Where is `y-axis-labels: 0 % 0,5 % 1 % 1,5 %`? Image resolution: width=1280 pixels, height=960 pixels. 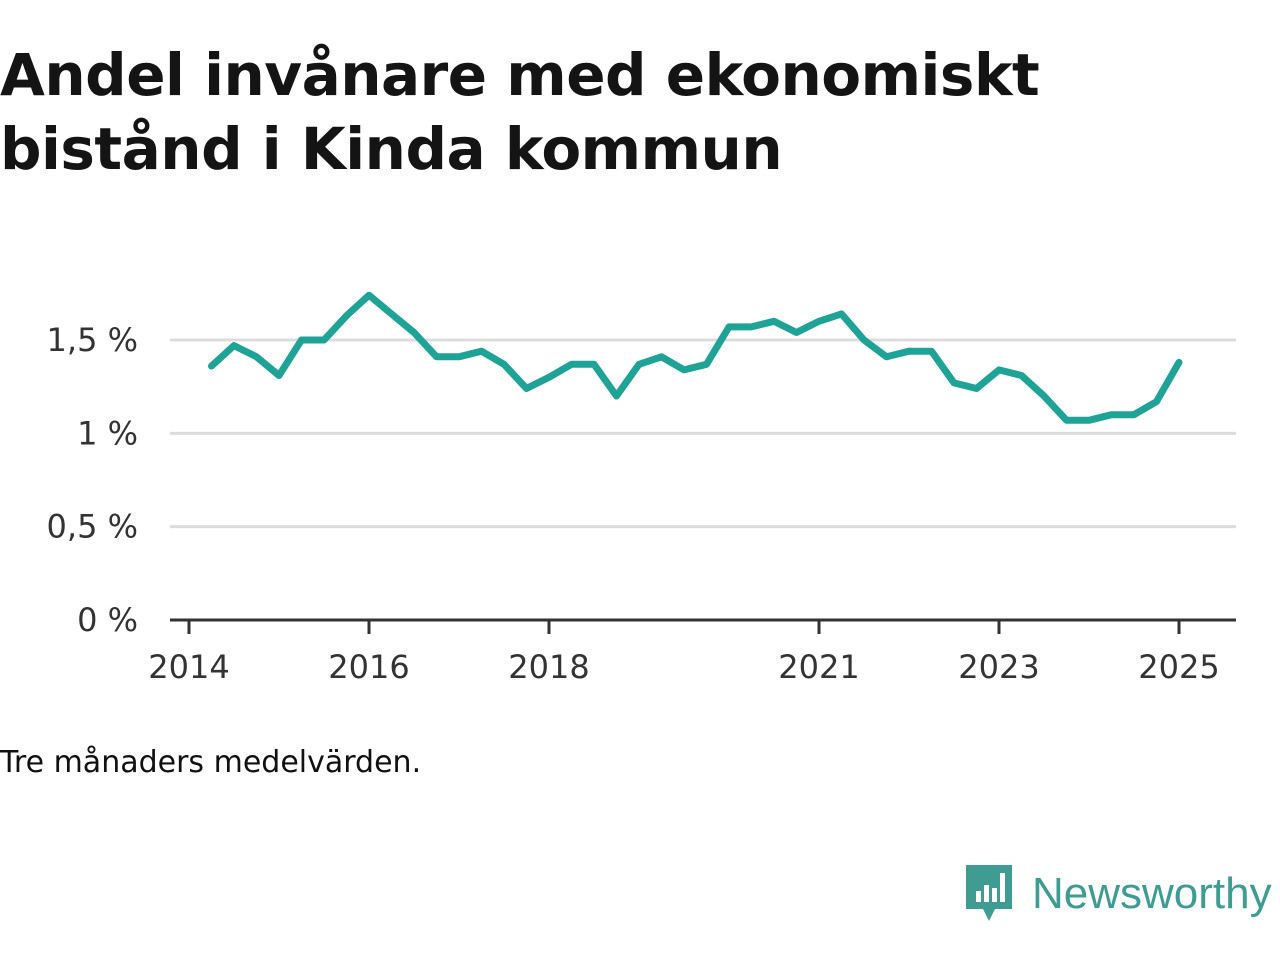
y-axis-labels: 0 % 0,5 % 1 % 1,5 % is located at coordinates (92, 480).